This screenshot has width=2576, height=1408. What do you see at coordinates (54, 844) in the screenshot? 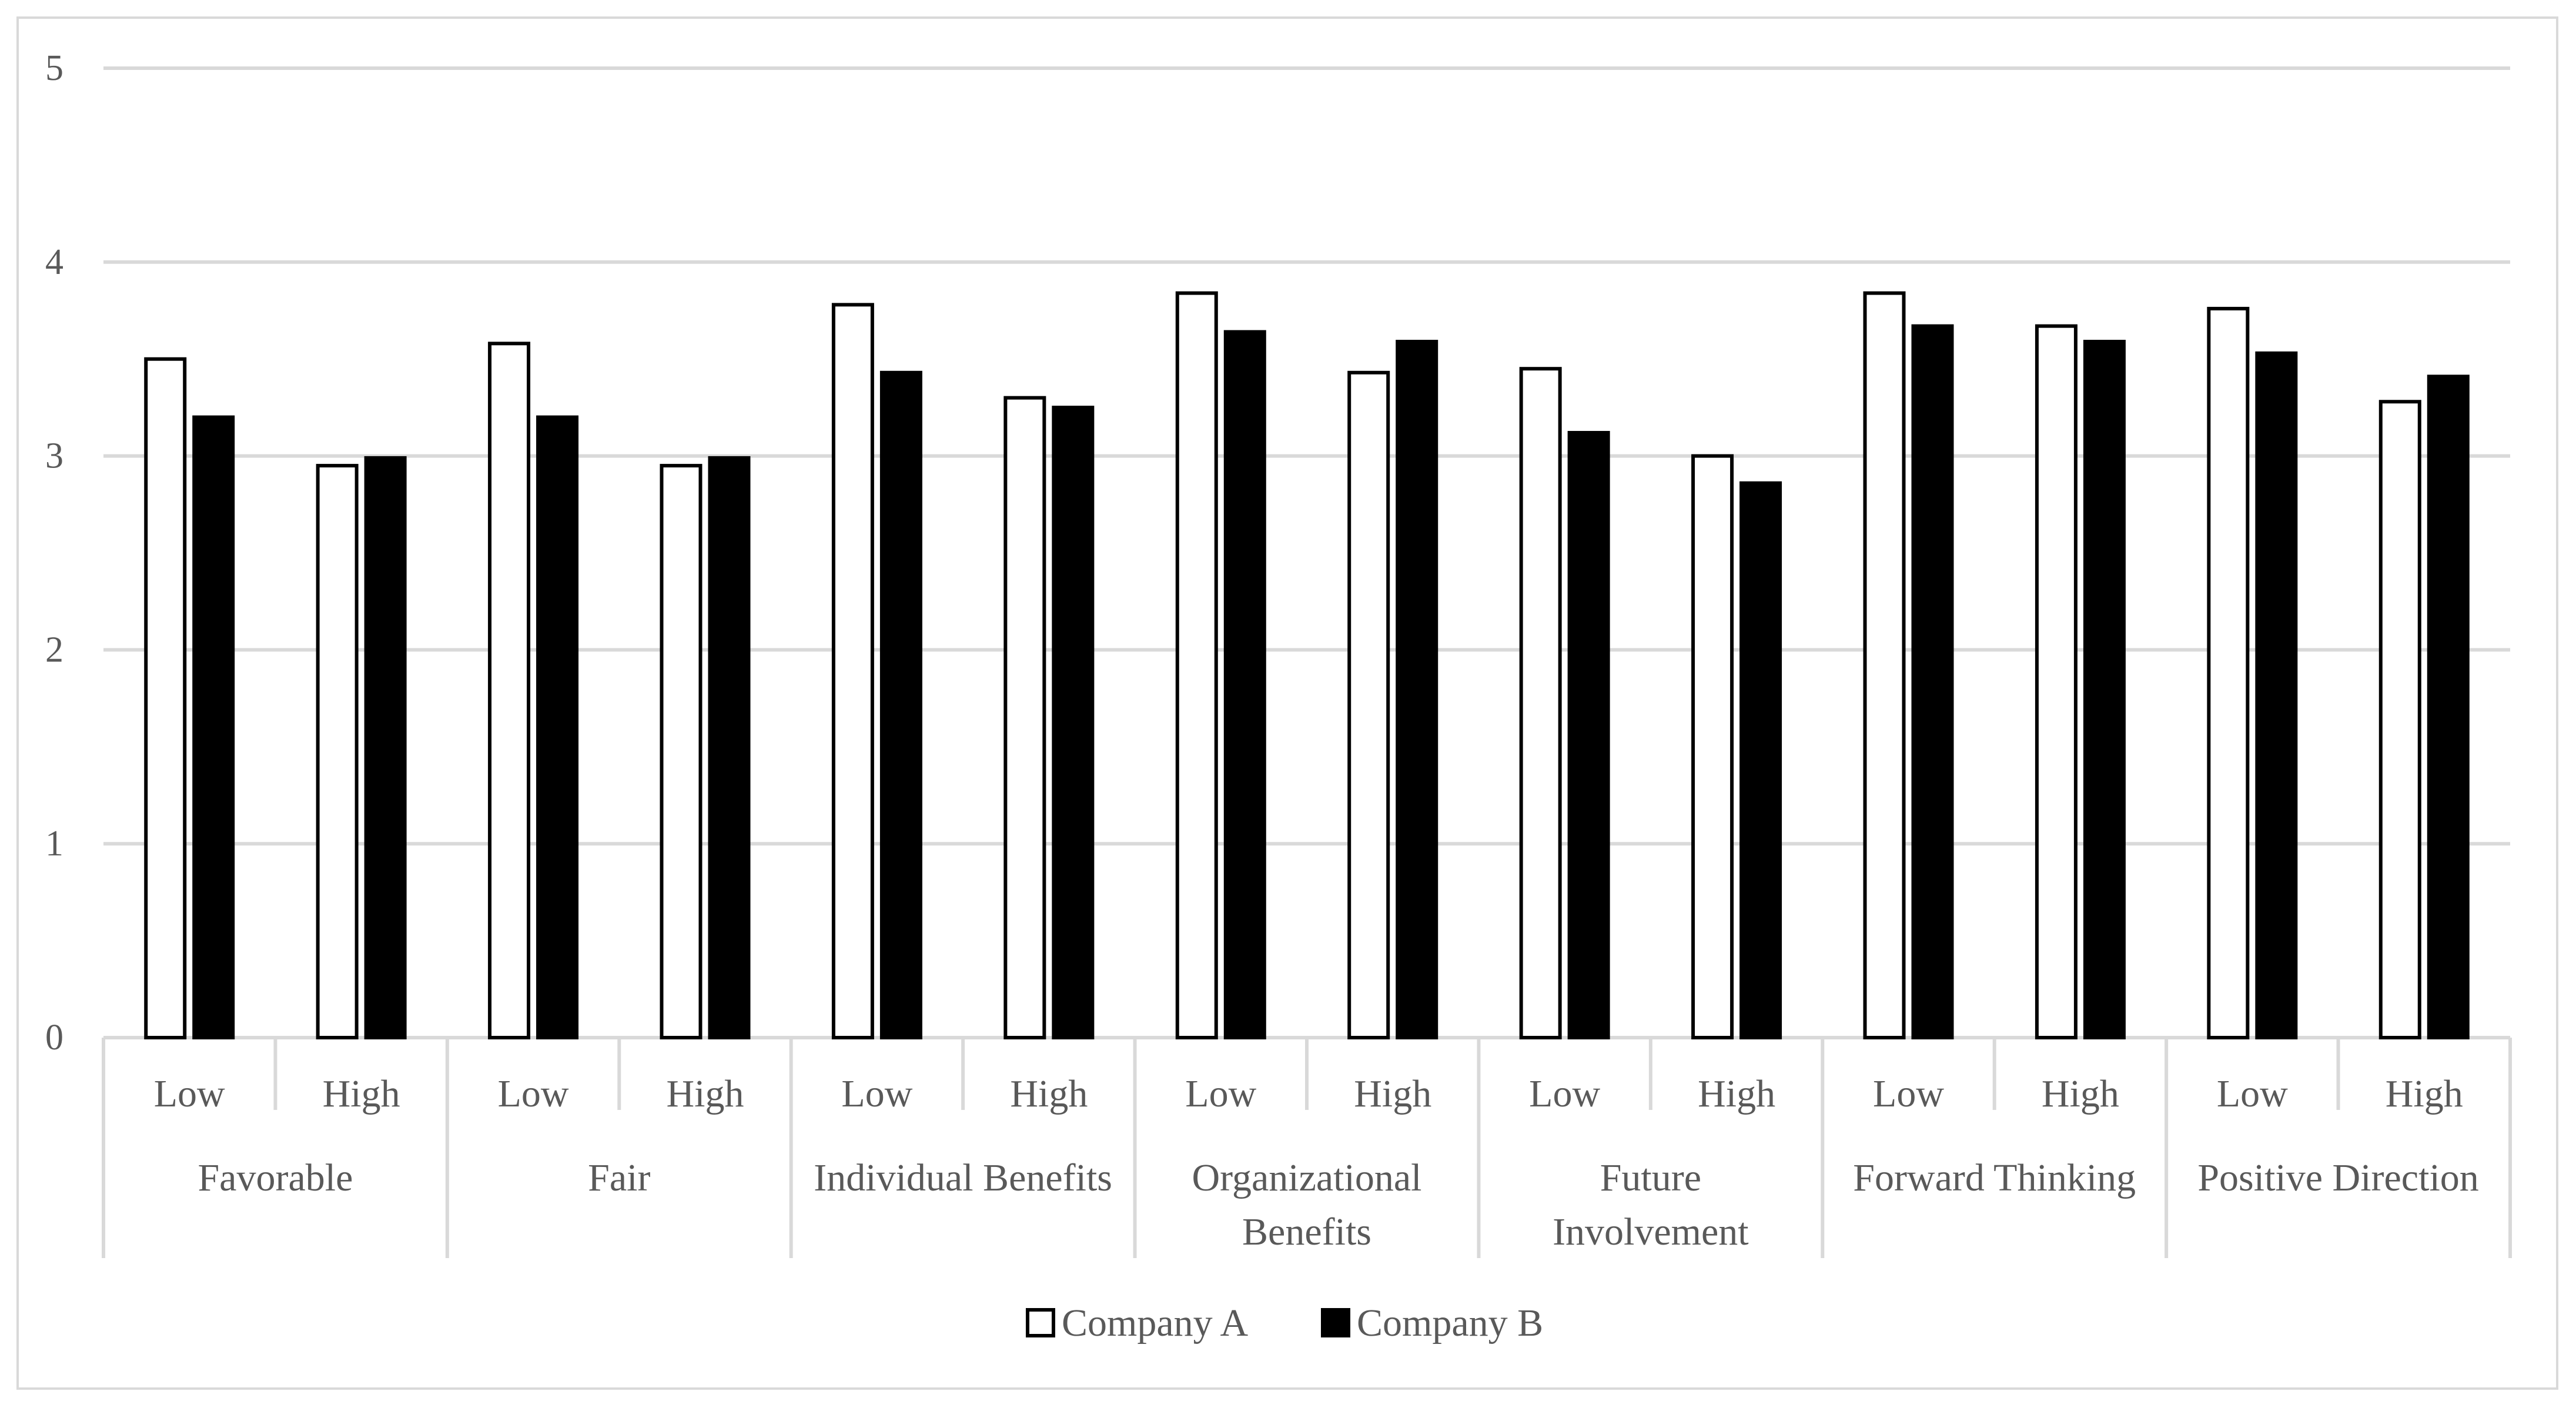
I see `y-tick-label: 1` at bounding box center [54, 844].